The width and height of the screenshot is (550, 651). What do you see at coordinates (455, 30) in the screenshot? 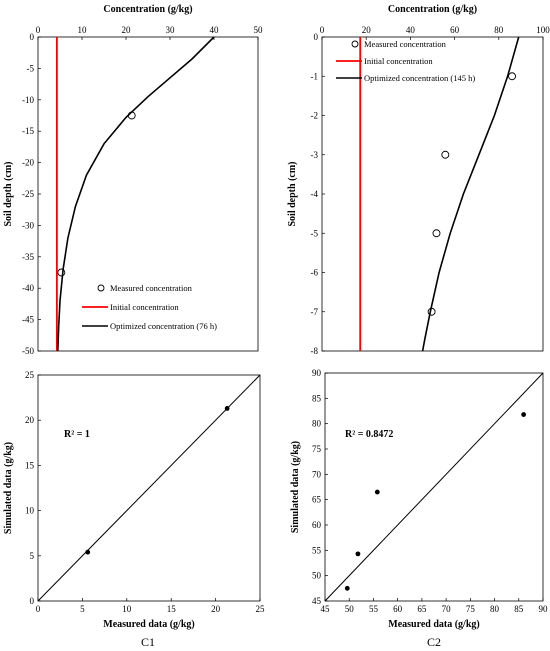
I see `c2_top-x-tick-label: 60` at bounding box center [455, 30].